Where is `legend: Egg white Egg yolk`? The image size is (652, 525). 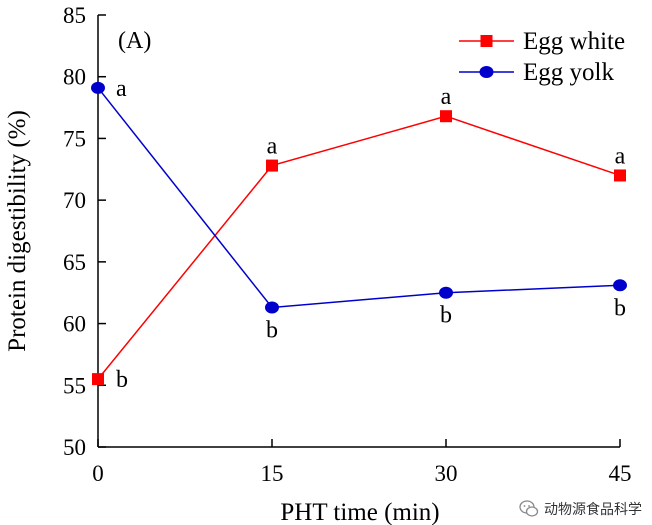
legend: Egg white Egg yolk is located at coordinates (542, 57).